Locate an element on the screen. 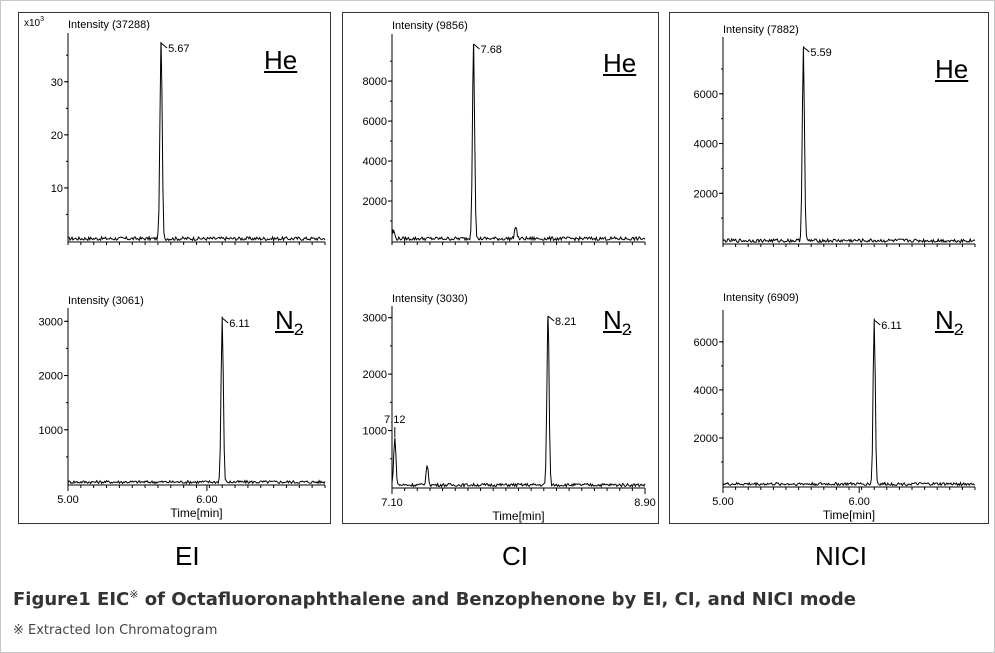 The width and height of the screenshot is (995, 653). x-tick-label: 7.10 is located at coordinates (391, 503).